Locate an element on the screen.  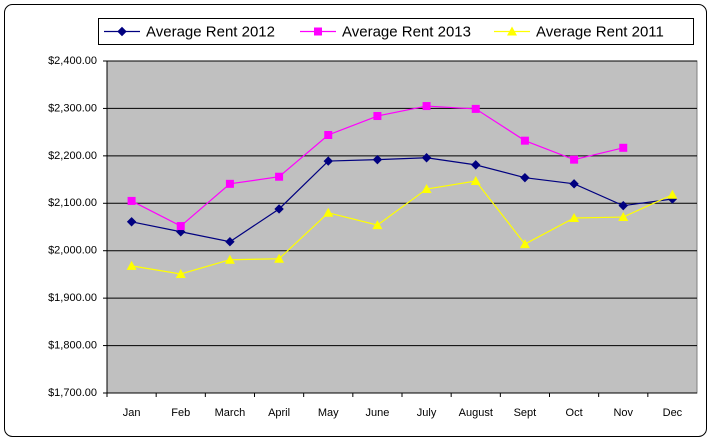
x-tick-label: July is located at coordinates (427, 413).